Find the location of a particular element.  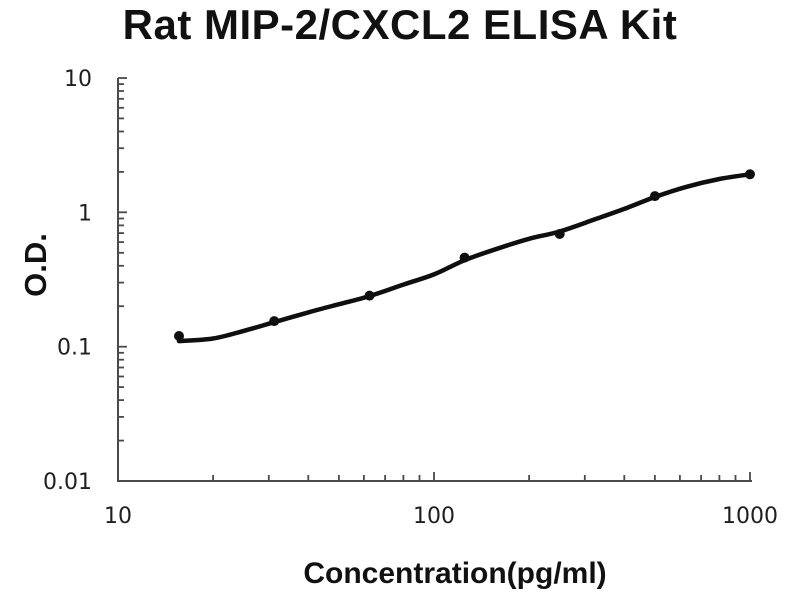

x-axis-title: Concentration(pg/ml) is located at coordinates (455, 573).